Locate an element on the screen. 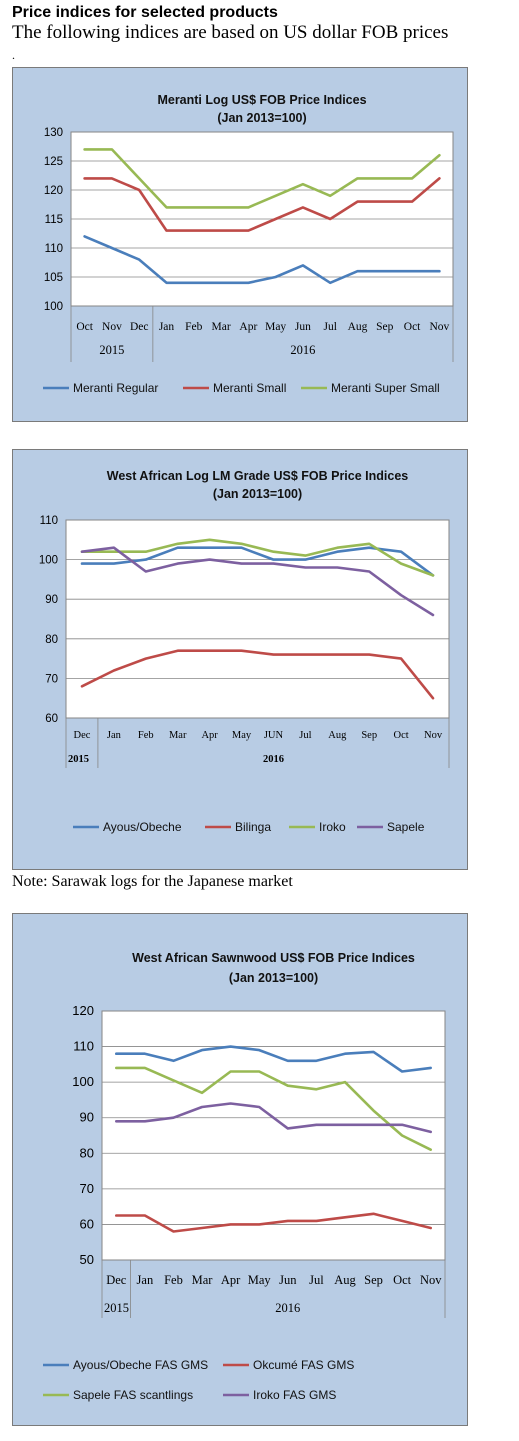 The height and width of the screenshot is (1441, 519). y-tick-label: 105 is located at coordinates (53, 278).